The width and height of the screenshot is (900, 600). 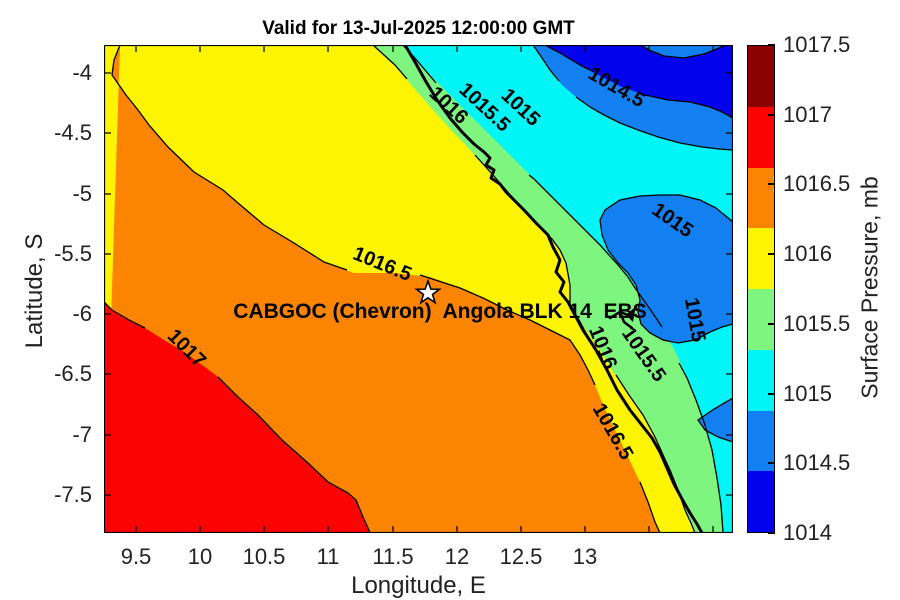 What do you see at coordinates (761, 441) in the screenshot?
I see `colorbar-band-blue` at bounding box center [761, 441].